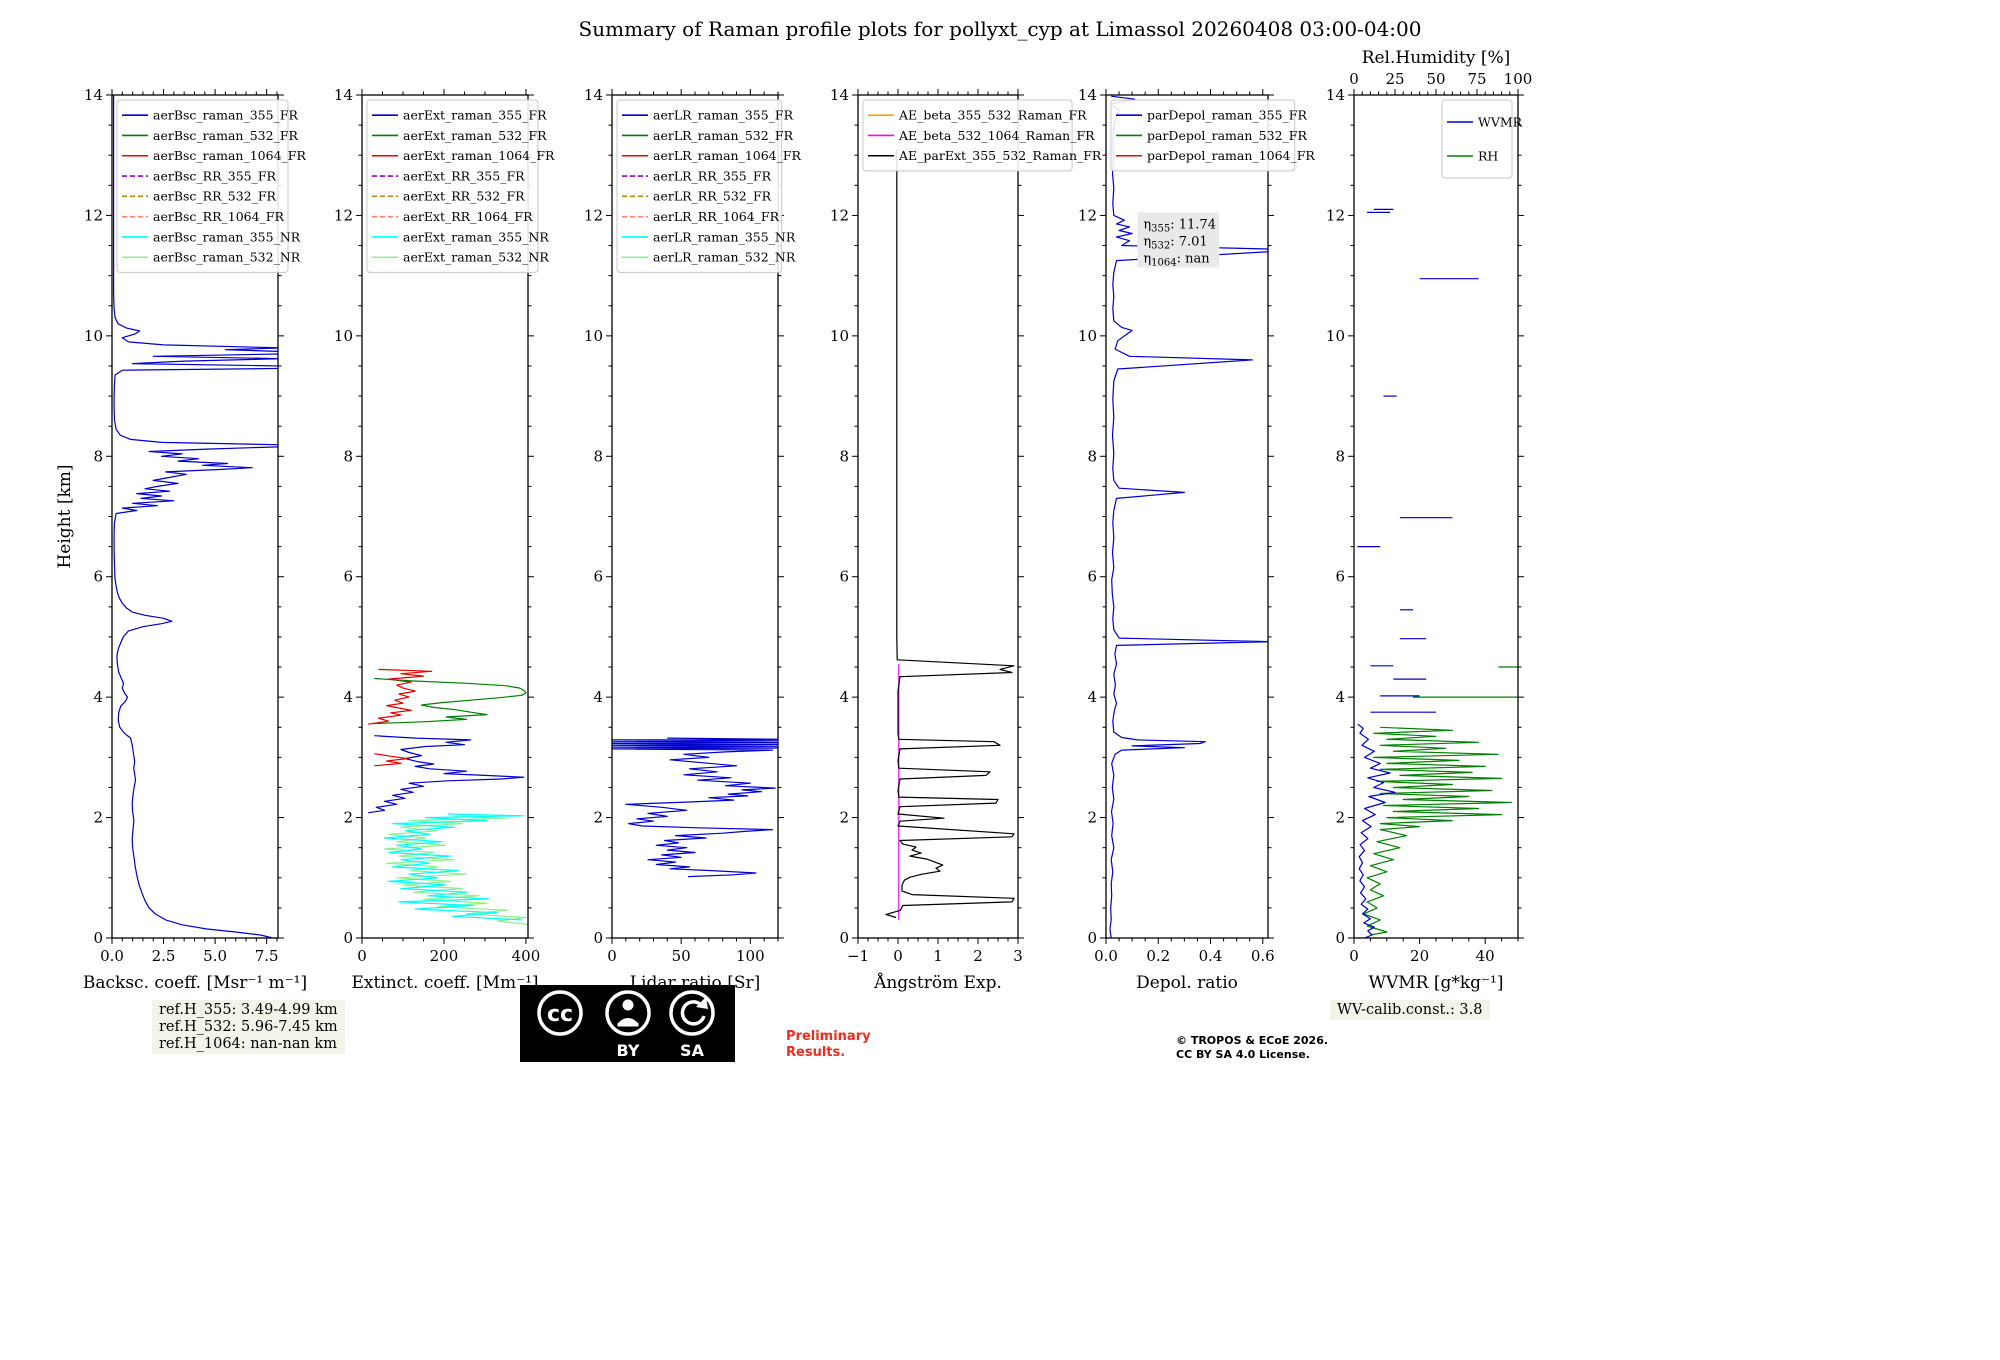 Image resolution: width=2000 pixels, height=1360 pixels. What do you see at coordinates (1419, 956) in the screenshot?
I see `x-tick-label: 20` at bounding box center [1419, 956].